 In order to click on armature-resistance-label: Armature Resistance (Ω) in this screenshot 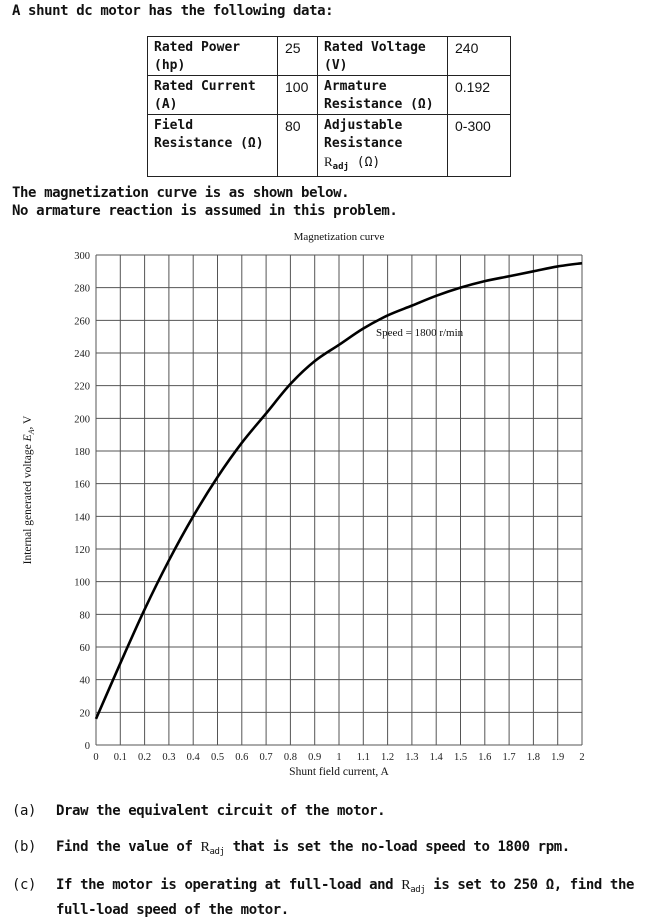, I will do `click(382, 95)`.